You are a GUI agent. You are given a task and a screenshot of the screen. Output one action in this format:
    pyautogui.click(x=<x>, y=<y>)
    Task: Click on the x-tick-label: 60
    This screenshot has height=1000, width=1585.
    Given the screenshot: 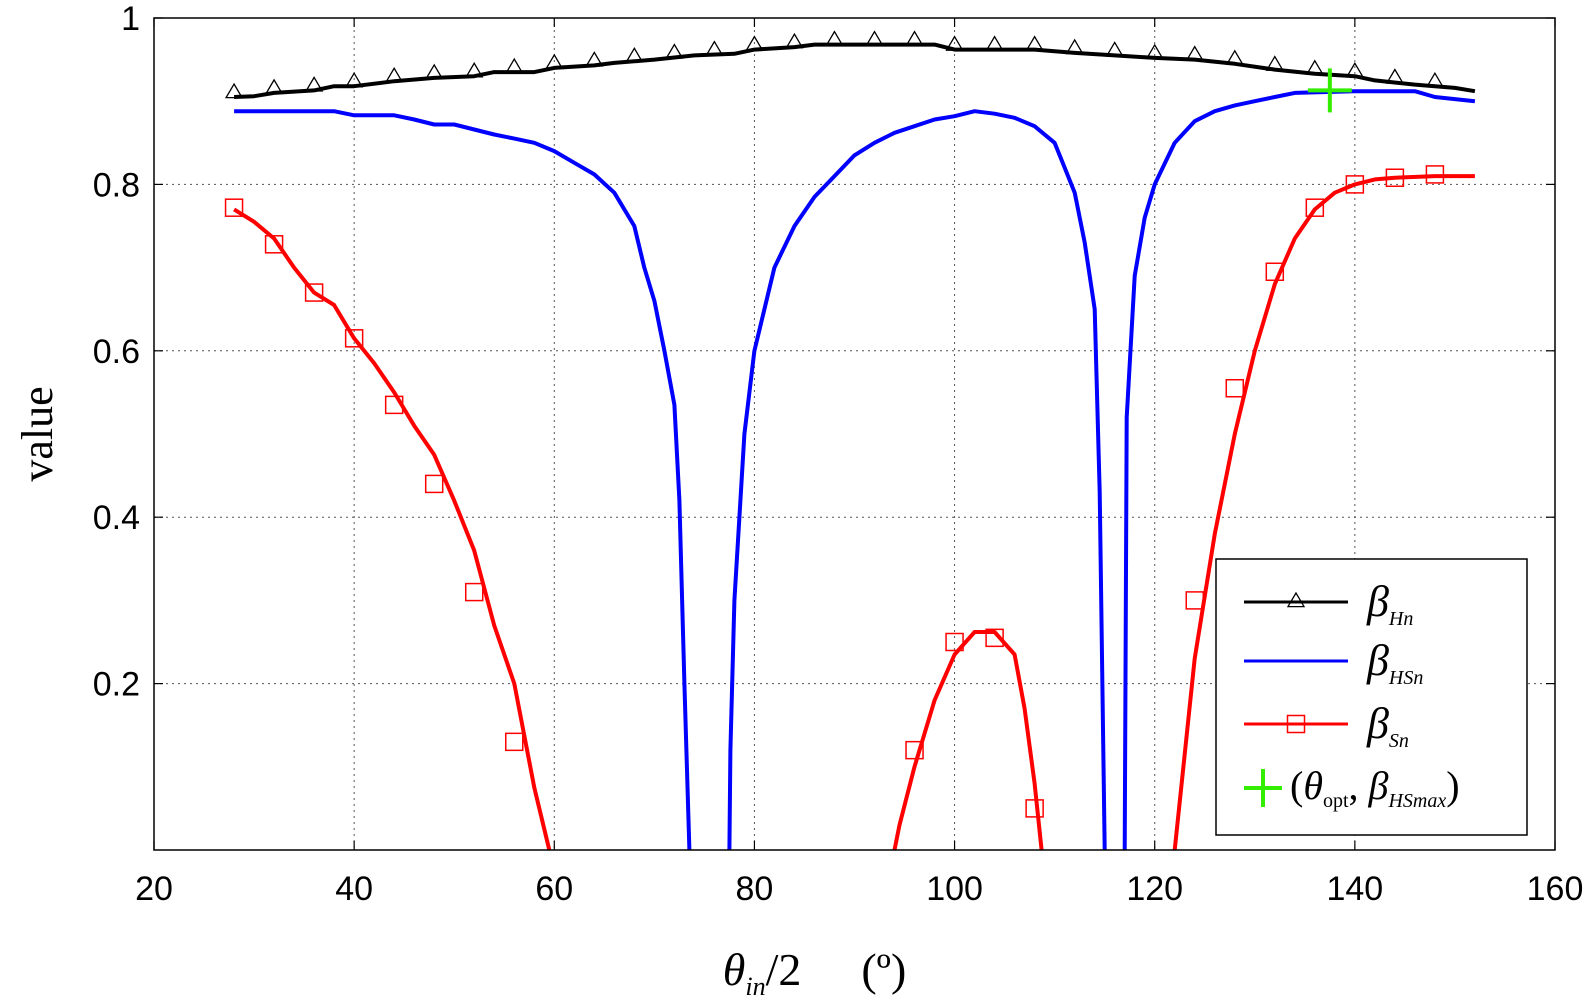 What is the action you would take?
    pyautogui.click(x=554, y=889)
    